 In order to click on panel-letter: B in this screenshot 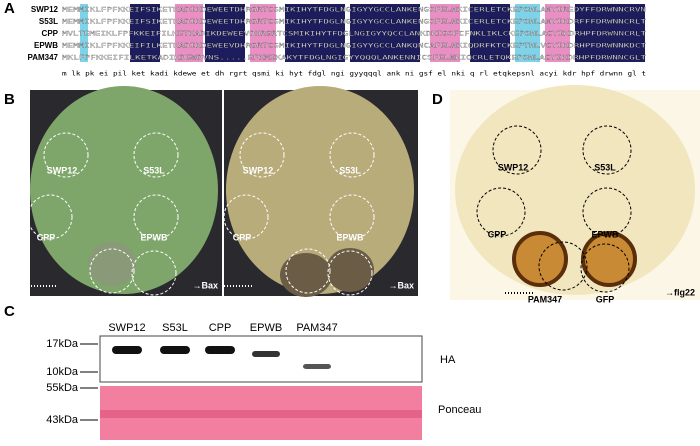, I will do `click(9, 99)`.